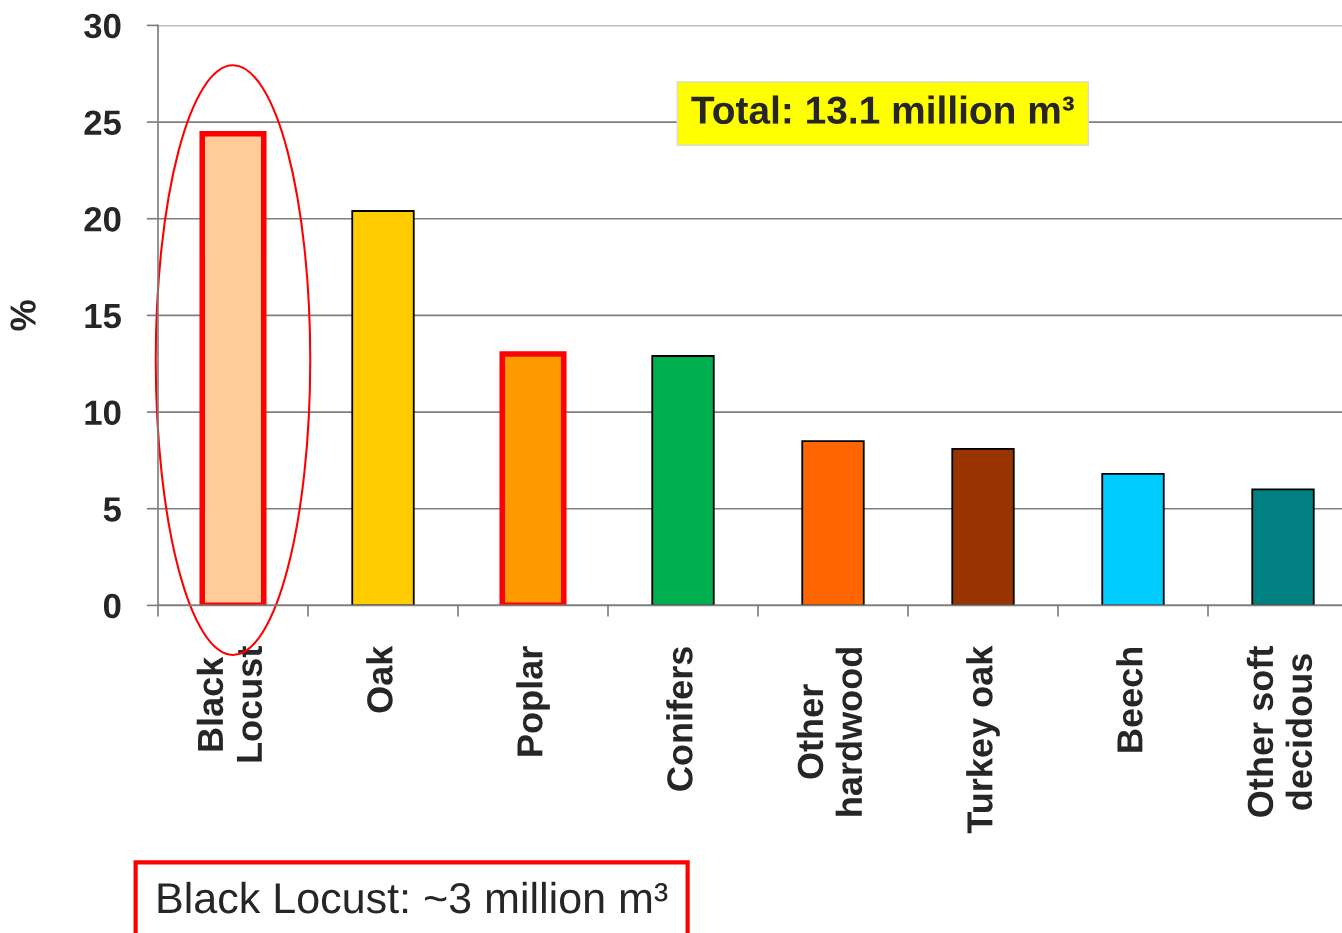 The width and height of the screenshot is (1342, 933). Describe the element at coordinates (379, 679) in the screenshot. I see `x-tick-label: Oak` at that location.